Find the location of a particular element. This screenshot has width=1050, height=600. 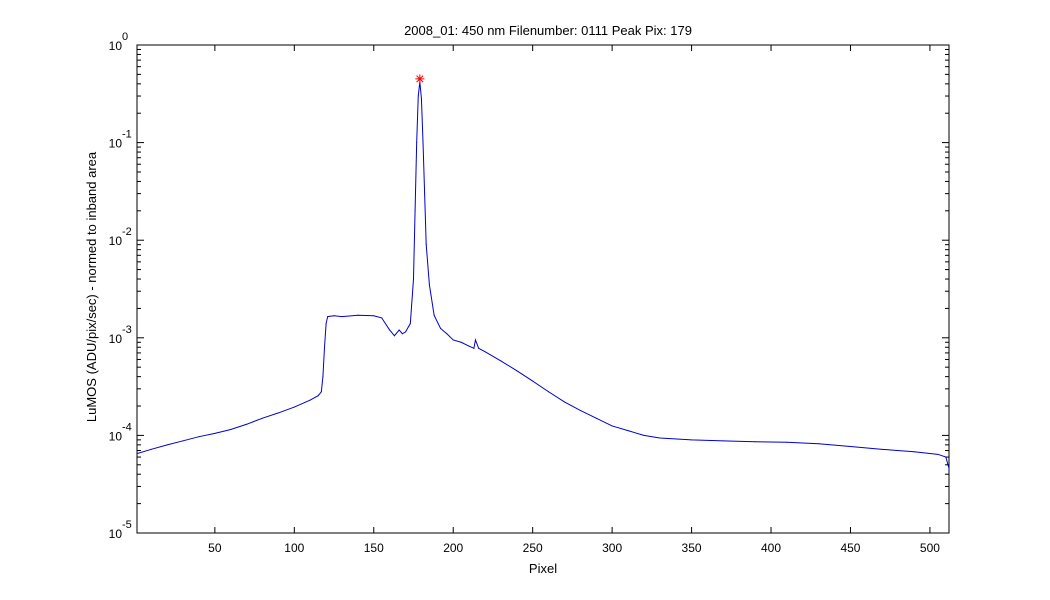

y-tick-label-exponent: -1 is located at coordinates (127, 135).